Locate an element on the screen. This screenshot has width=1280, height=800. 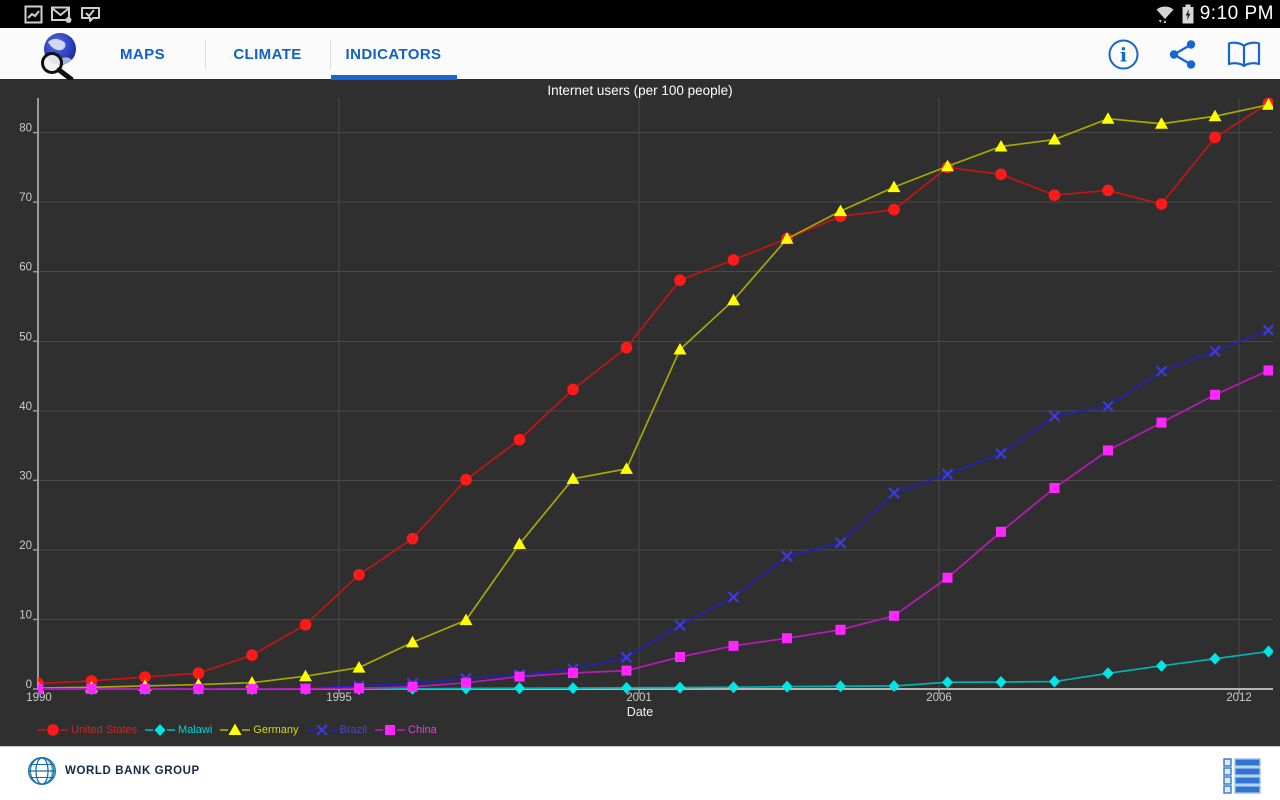
x-tick-label: 1990 is located at coordinates (39, 698).